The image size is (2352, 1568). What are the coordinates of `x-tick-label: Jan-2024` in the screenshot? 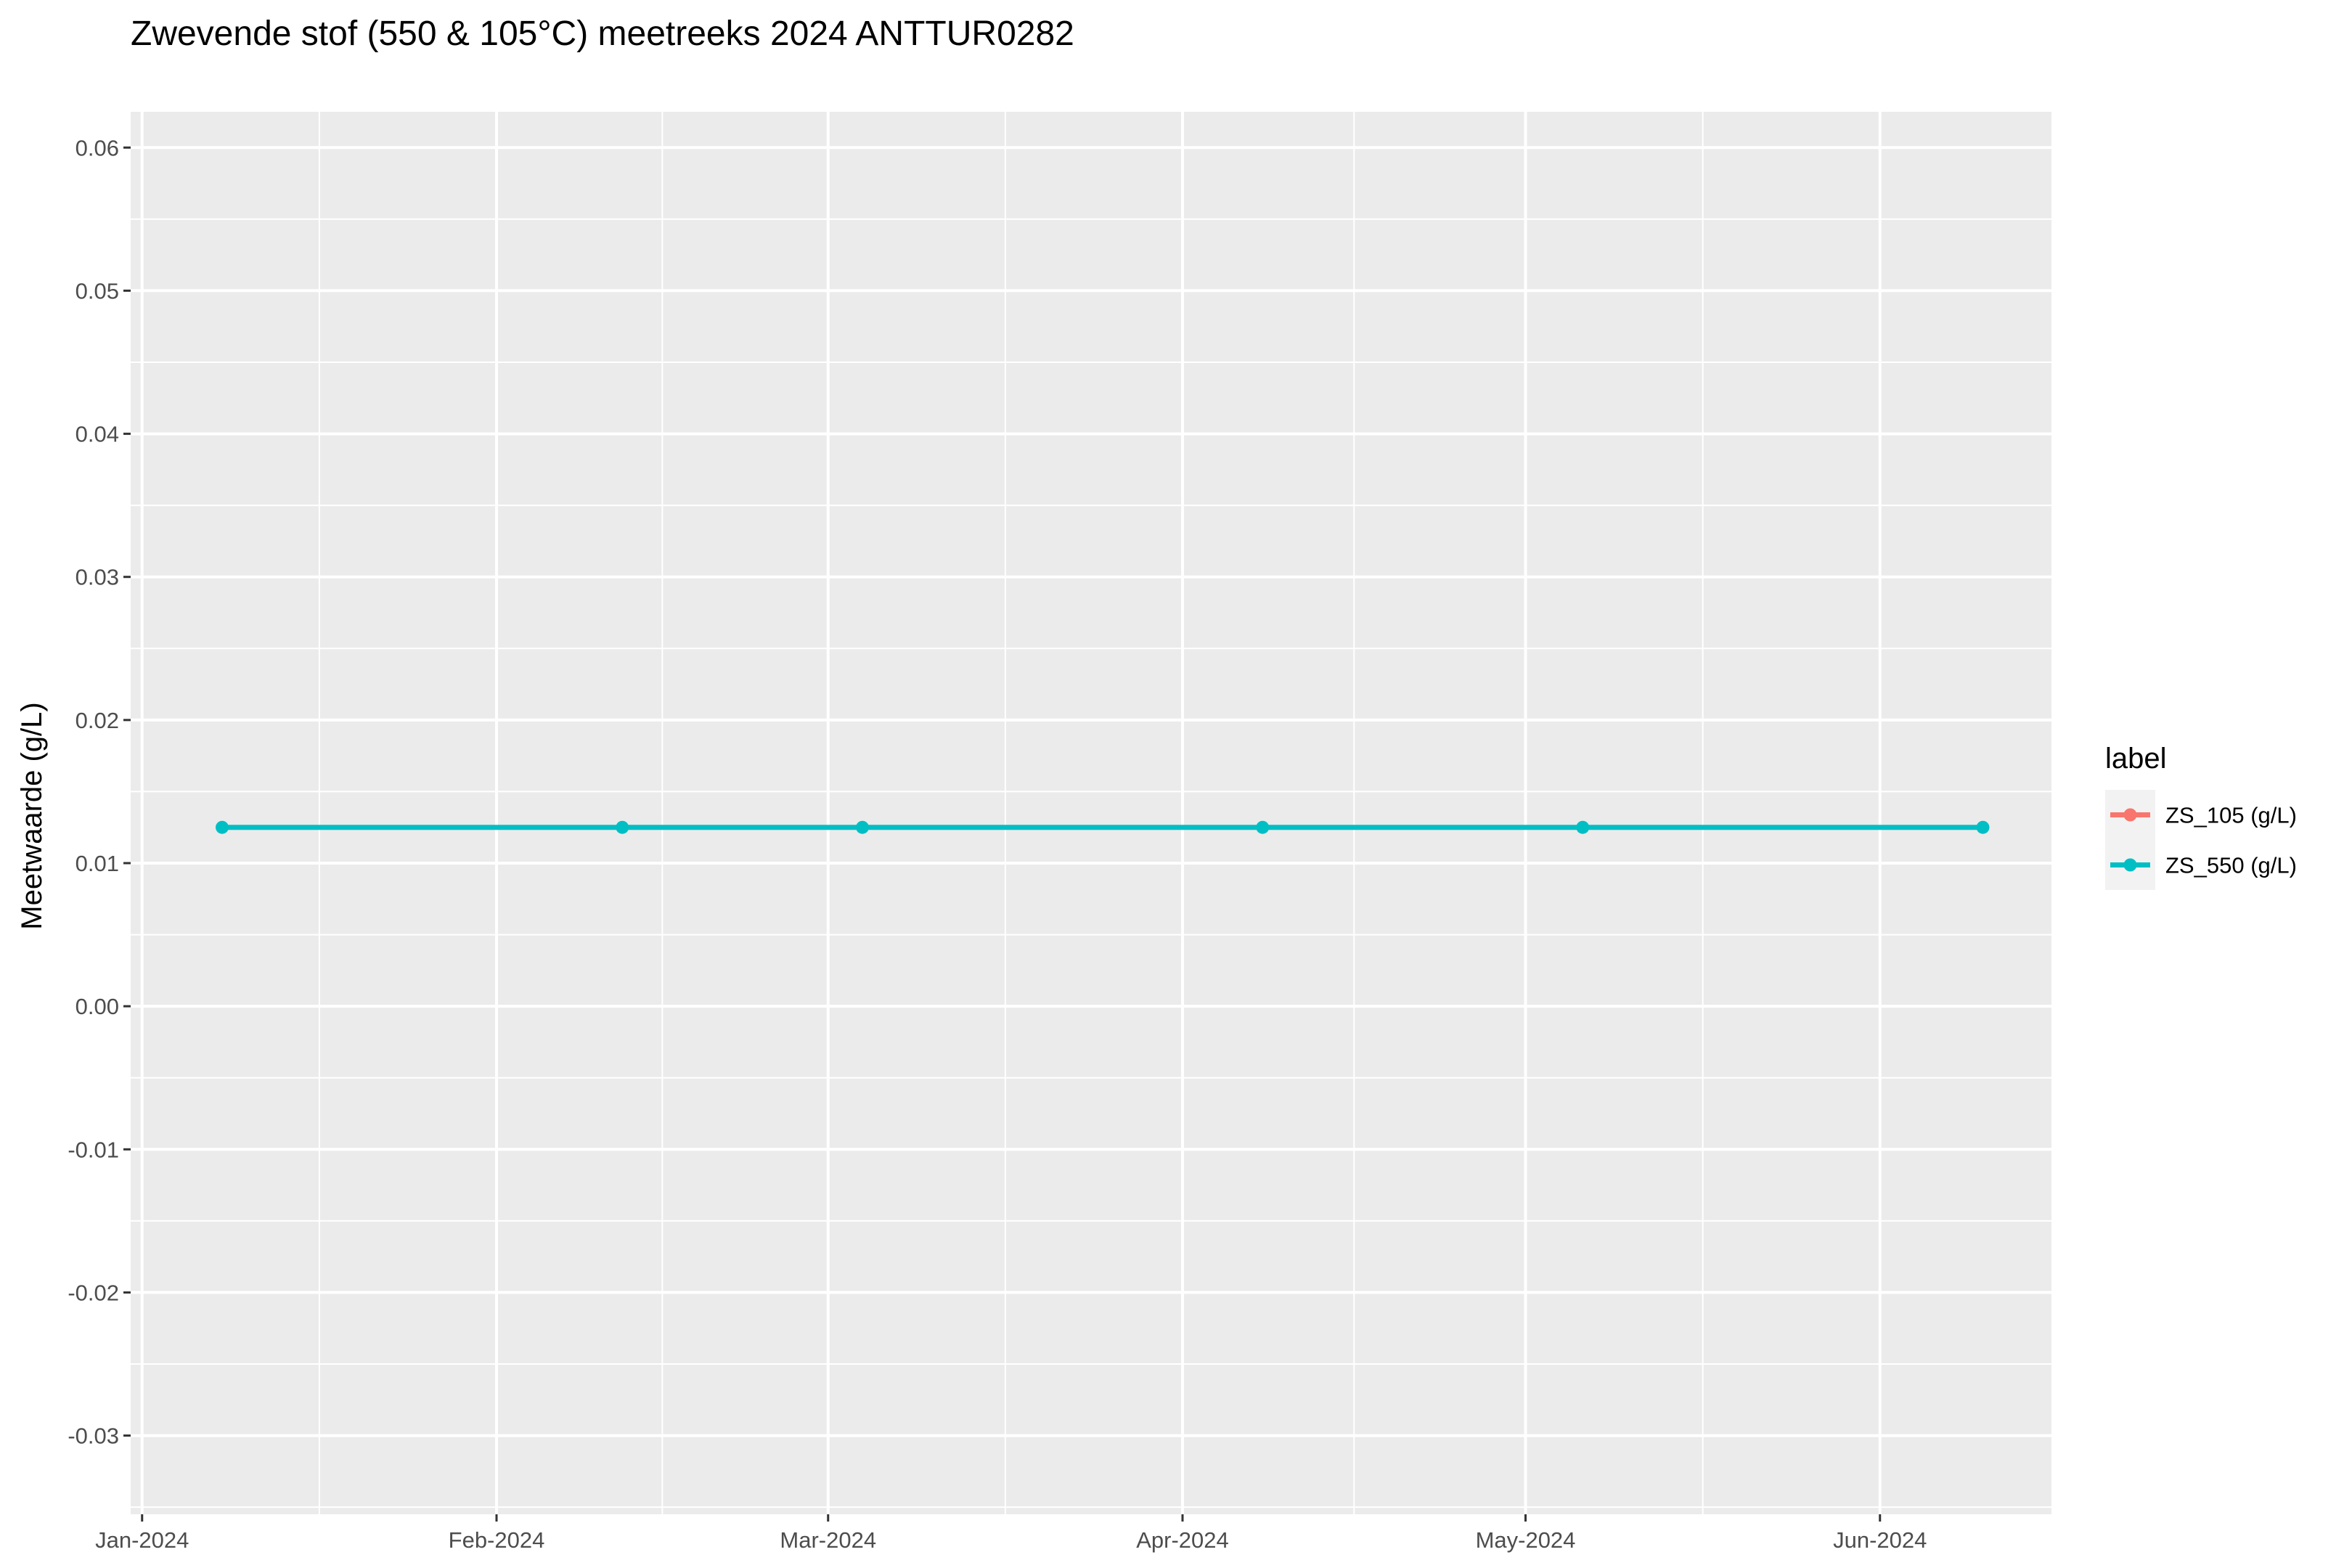 It's located at (142, 1540).